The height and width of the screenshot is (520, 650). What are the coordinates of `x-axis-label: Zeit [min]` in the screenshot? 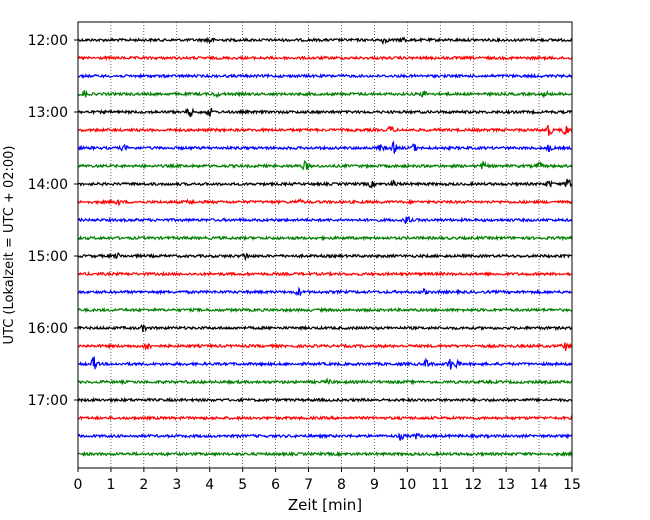 It's located at (325, 505).